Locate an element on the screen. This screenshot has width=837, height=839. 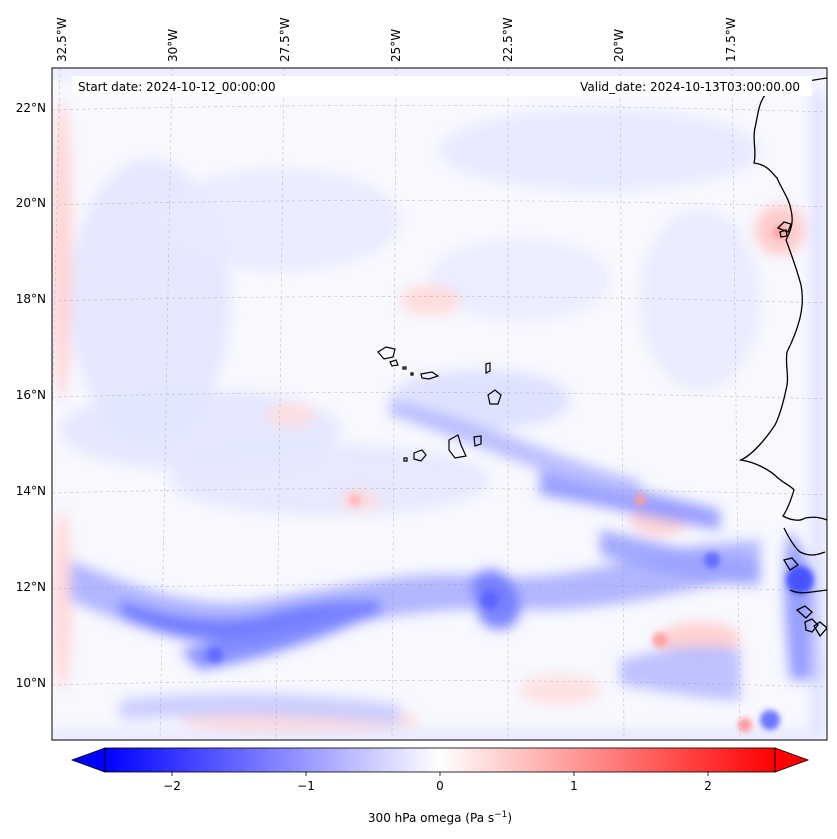
colorbar-gradient is located at coordinates (440, 760).